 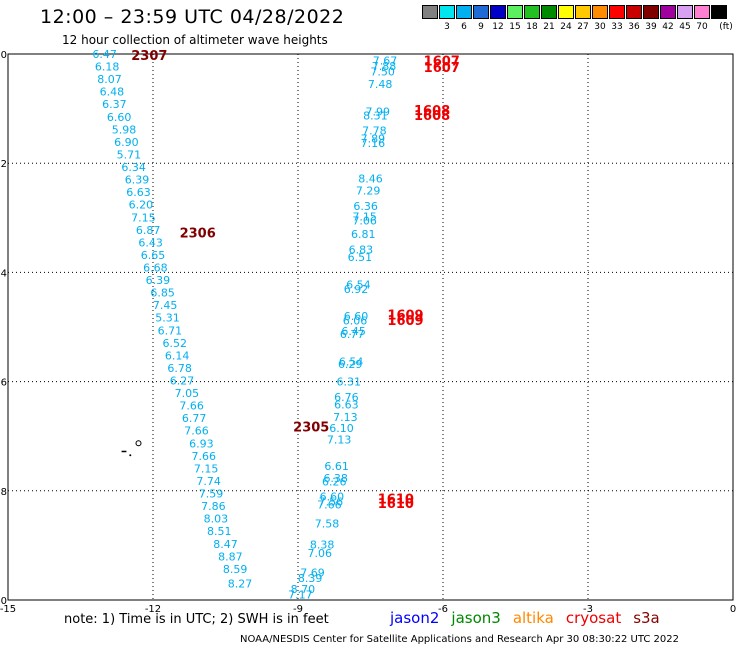 I want to click on legend-label: 27, so click(x=583, y=27).